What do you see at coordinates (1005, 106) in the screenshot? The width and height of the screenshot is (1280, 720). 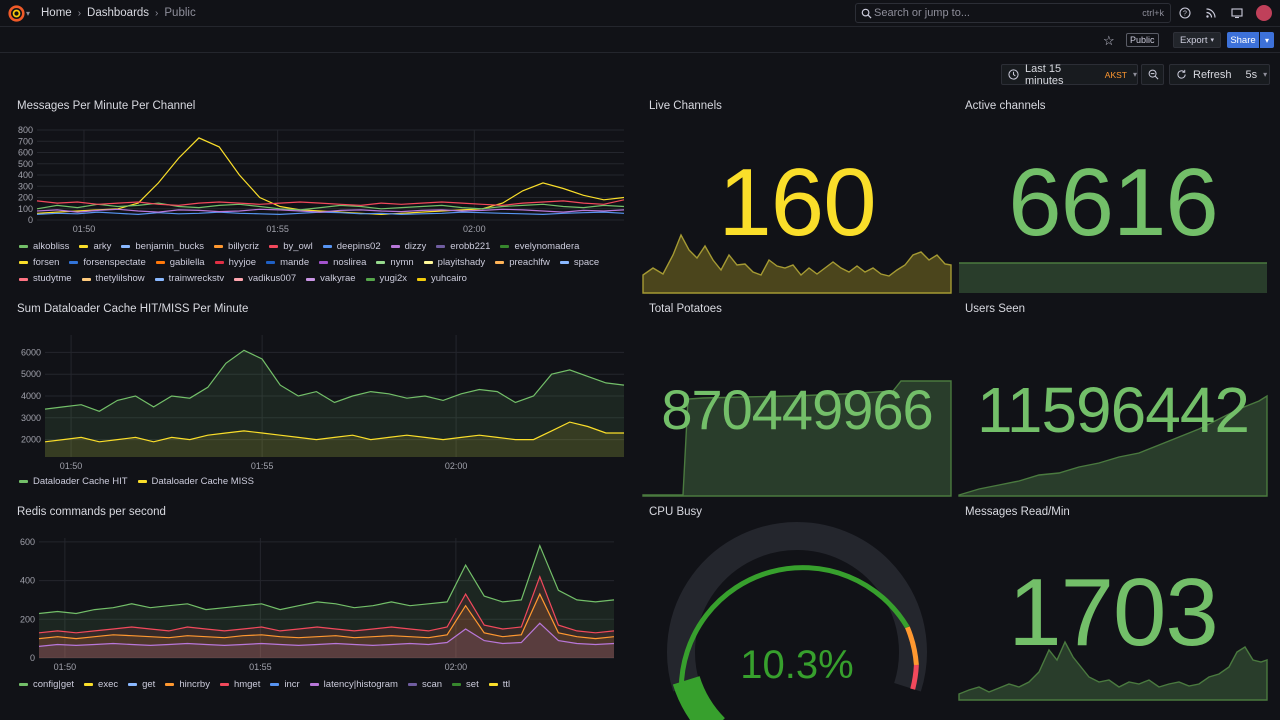 I see `panel-title: Active channels` at bounding box center [1005, 106].